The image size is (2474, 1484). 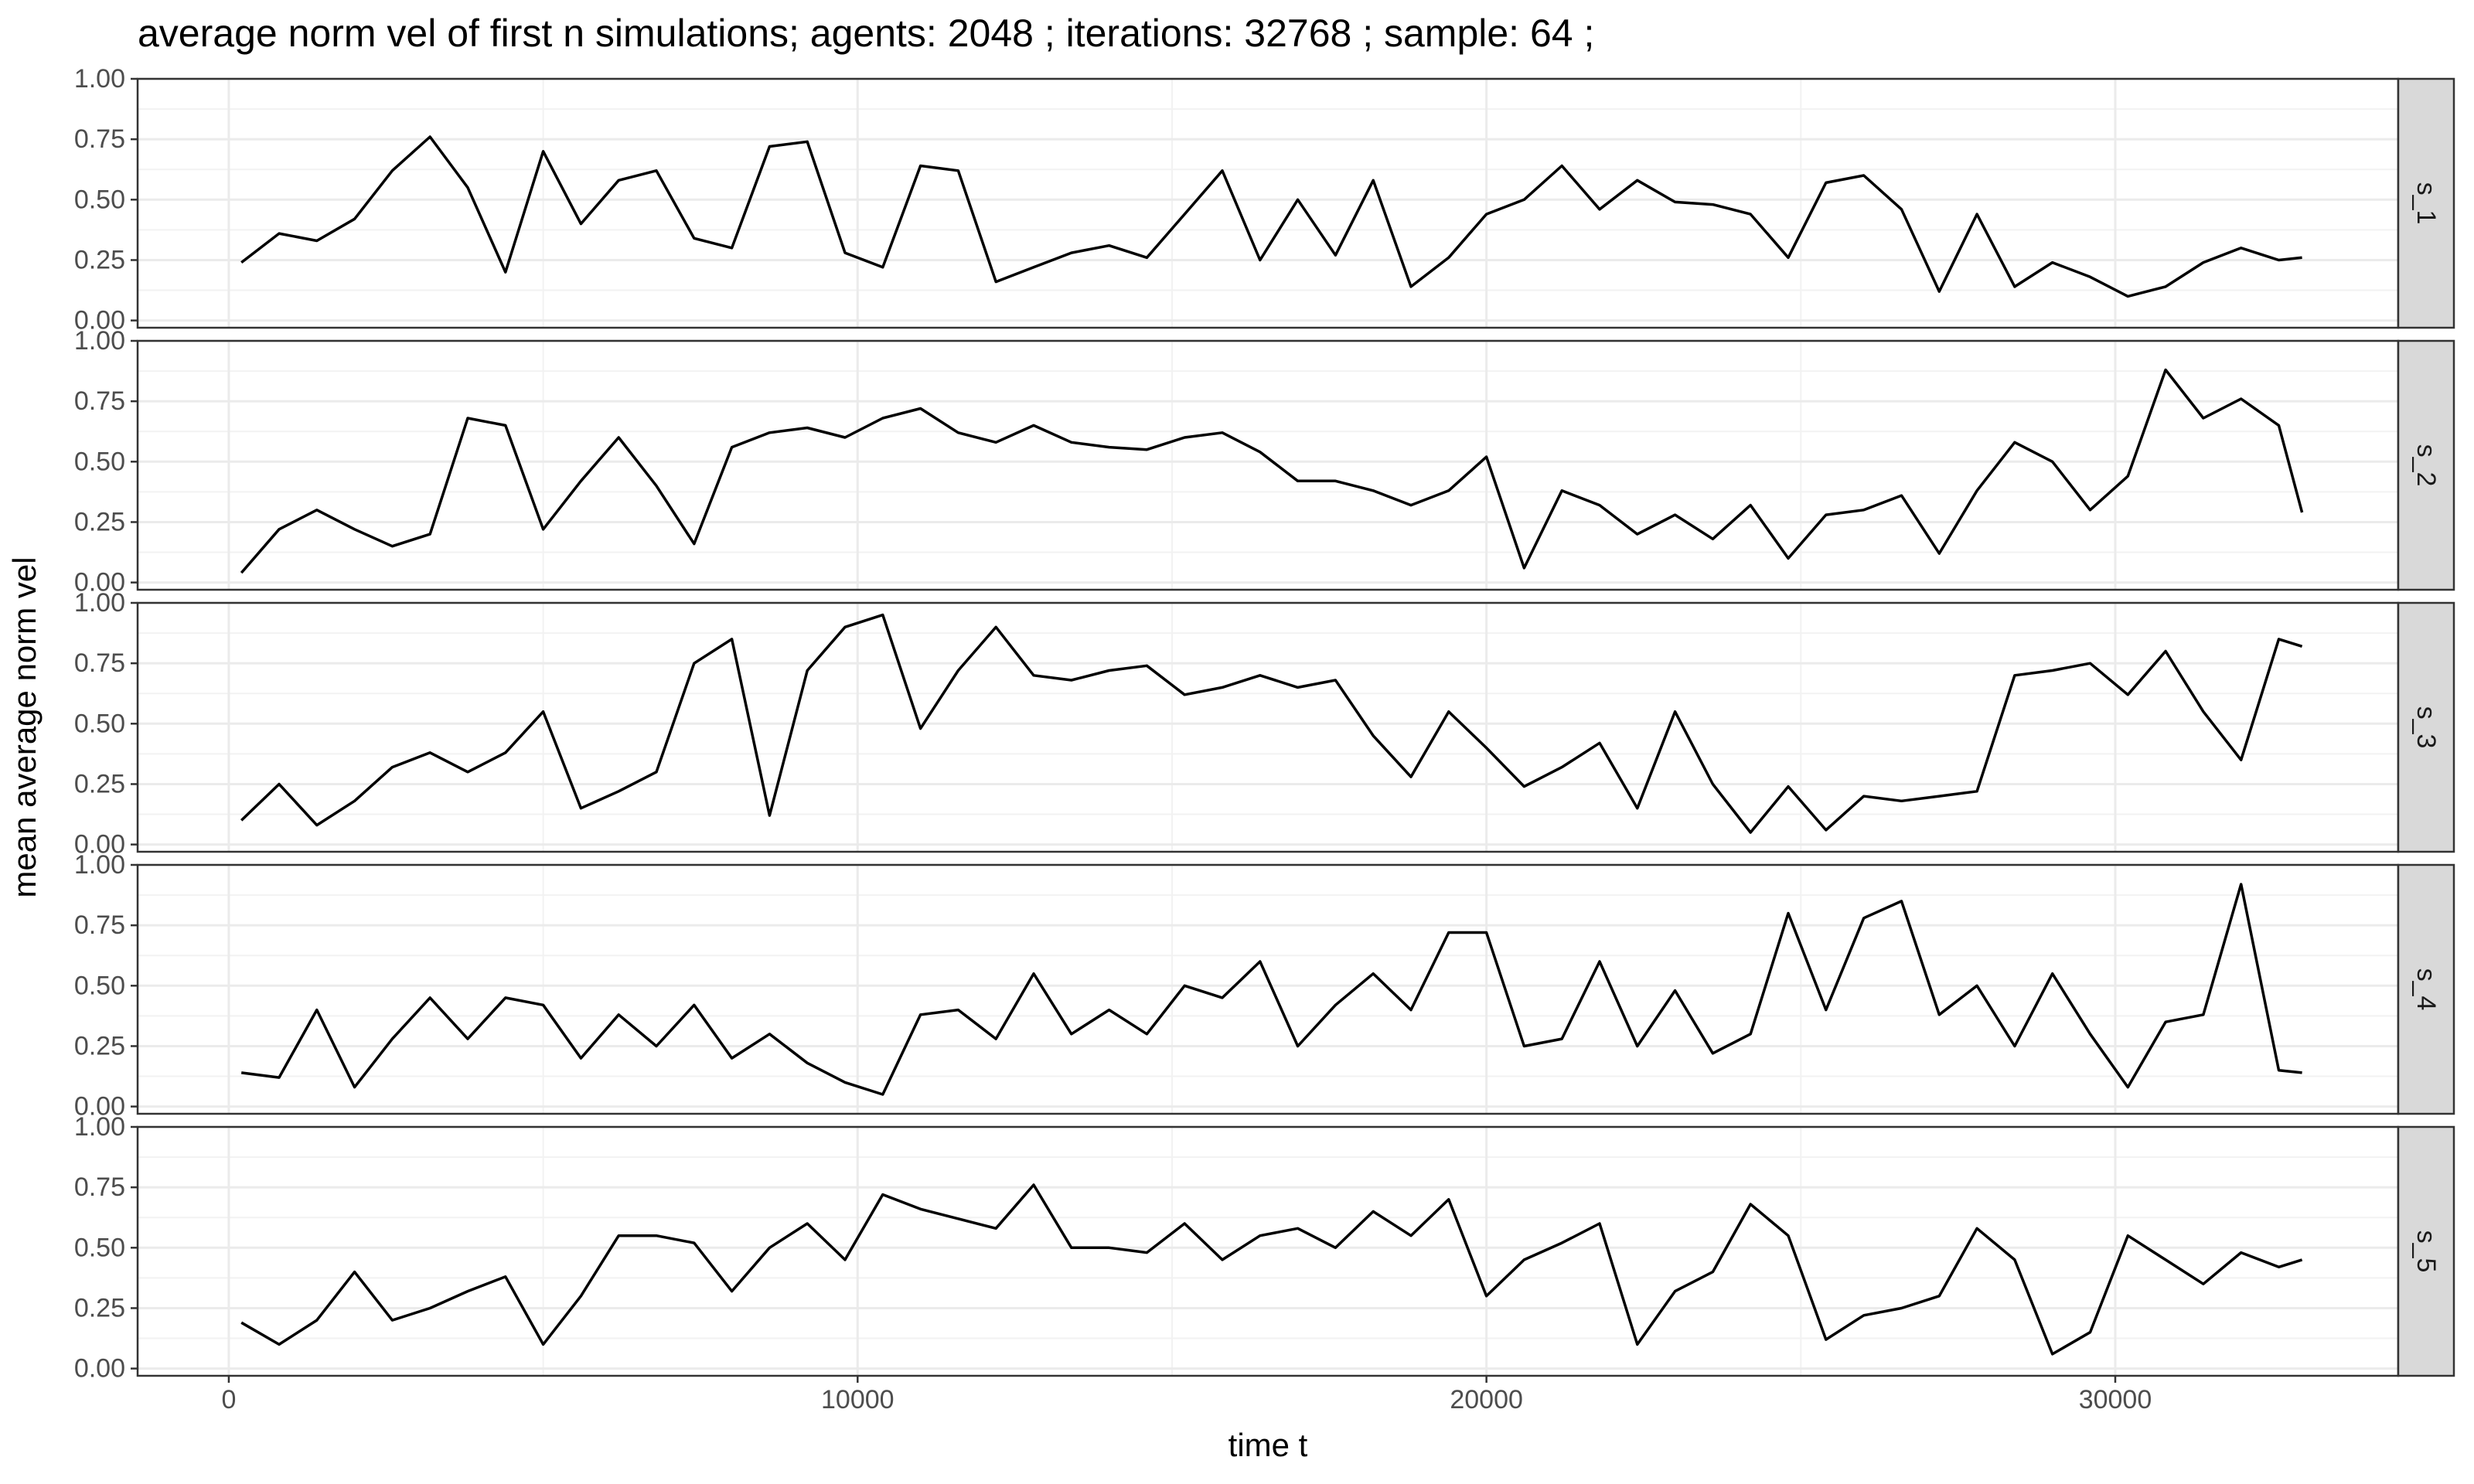 I want to click on x-tick-label: 20000, so click(x=1486, y=1399).